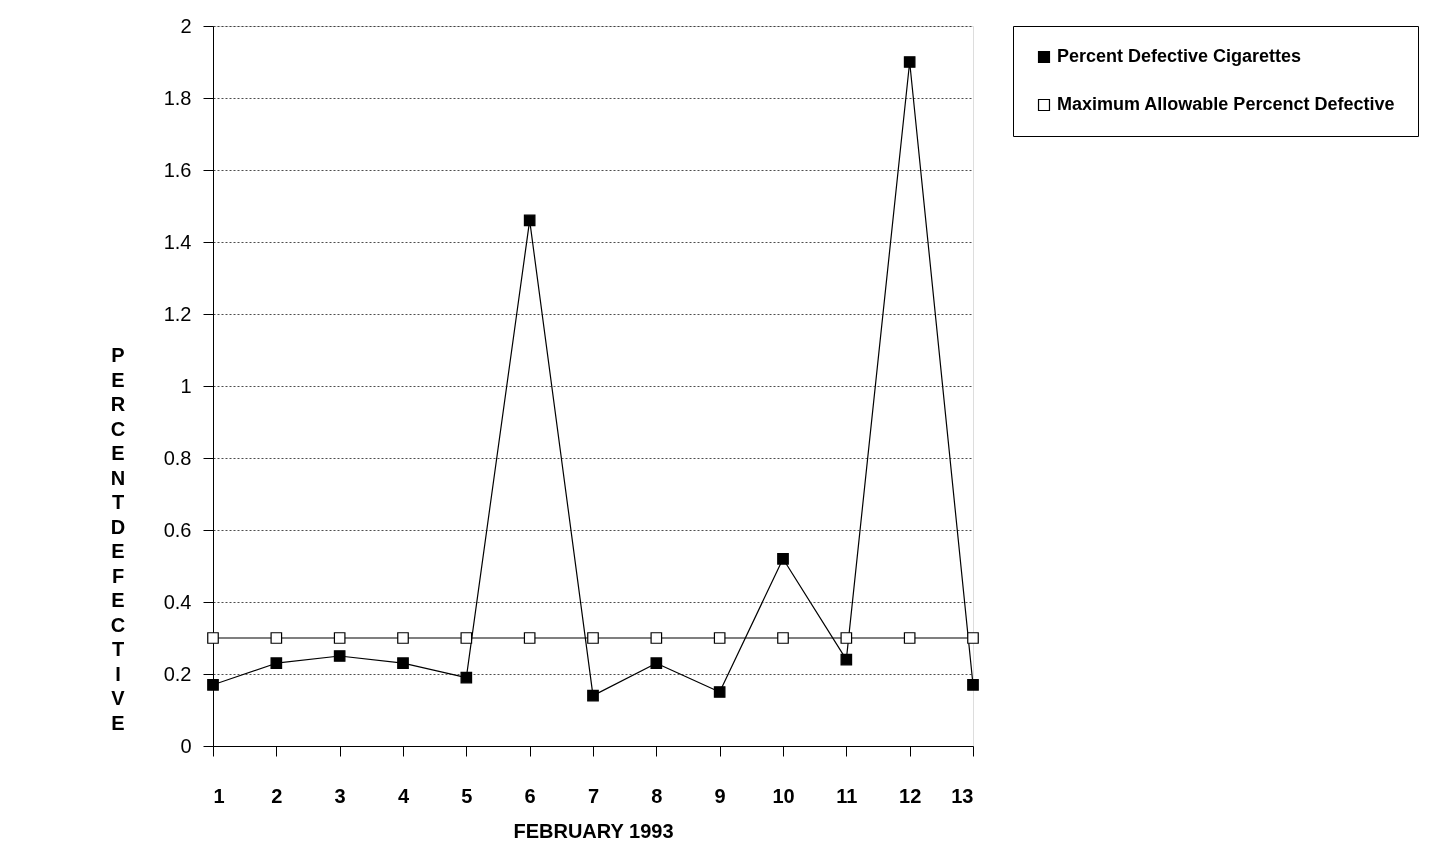 Image resolution: width=1448 pixels, height=862 pixels. Describe the element at coordinates (177, 241) in the screenshot. I see `y-tick-label: 1.4` at that location.